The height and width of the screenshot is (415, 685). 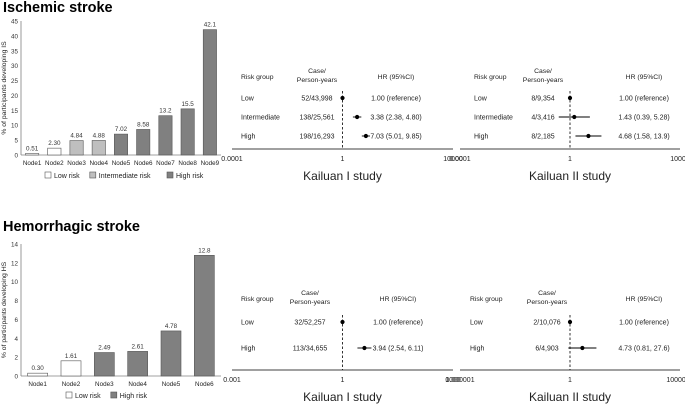 I want to click on y-tick-label: 35, so click(x=15, y=51).